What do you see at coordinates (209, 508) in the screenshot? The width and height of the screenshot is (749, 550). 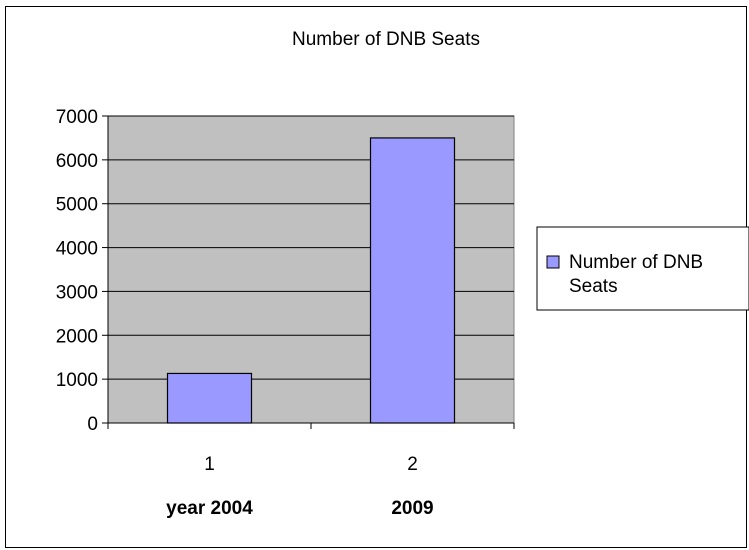 I see `x-category-sublabel: year 2004` at bounding box center [209, 508].